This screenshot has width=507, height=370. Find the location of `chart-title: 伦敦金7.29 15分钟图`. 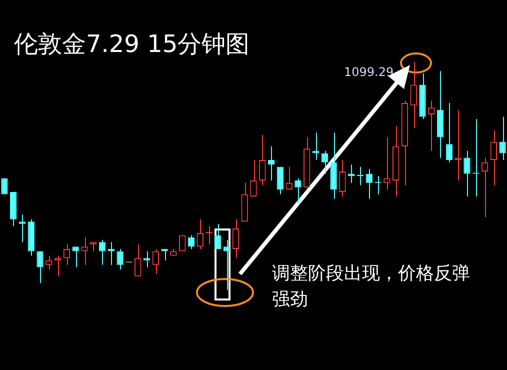

chart-title: 伦敦金7.29 15分钟图 is located at coordinates (132, 44).